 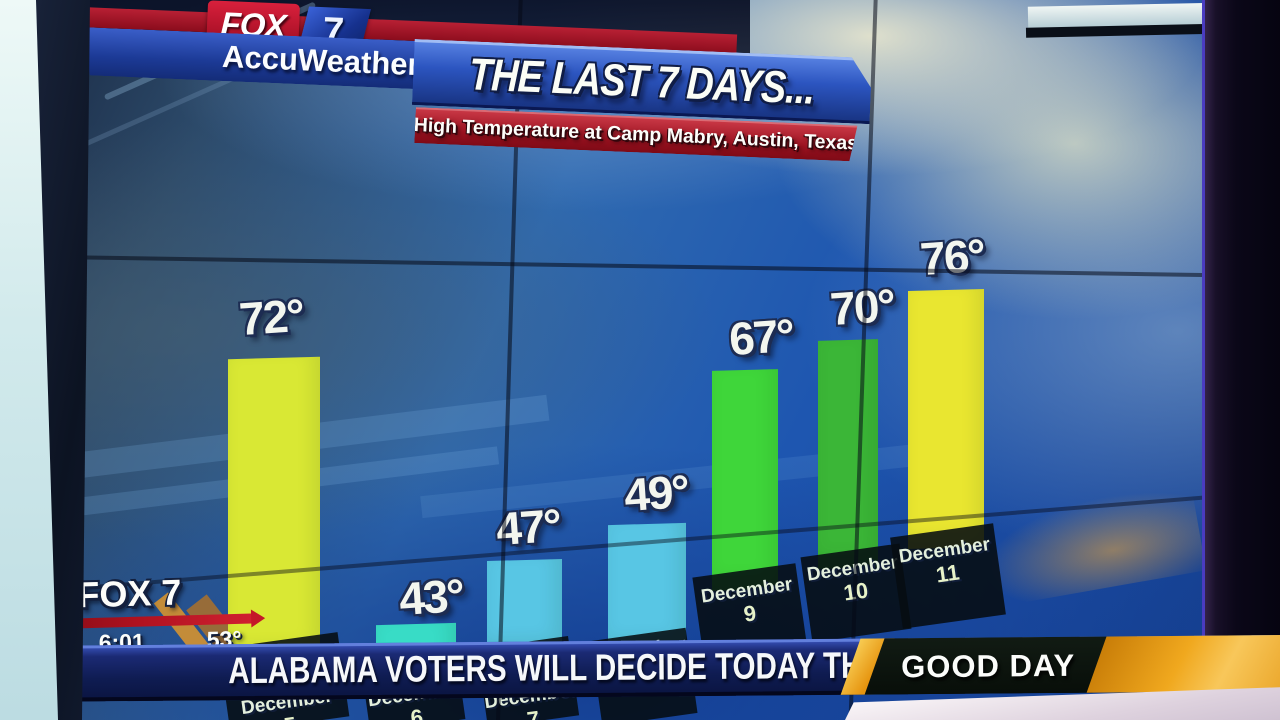 What do you see at coordinates (761, 337) in the screenshot?
I see `temp-value-label: 67°` at bounding box center [761, 337].